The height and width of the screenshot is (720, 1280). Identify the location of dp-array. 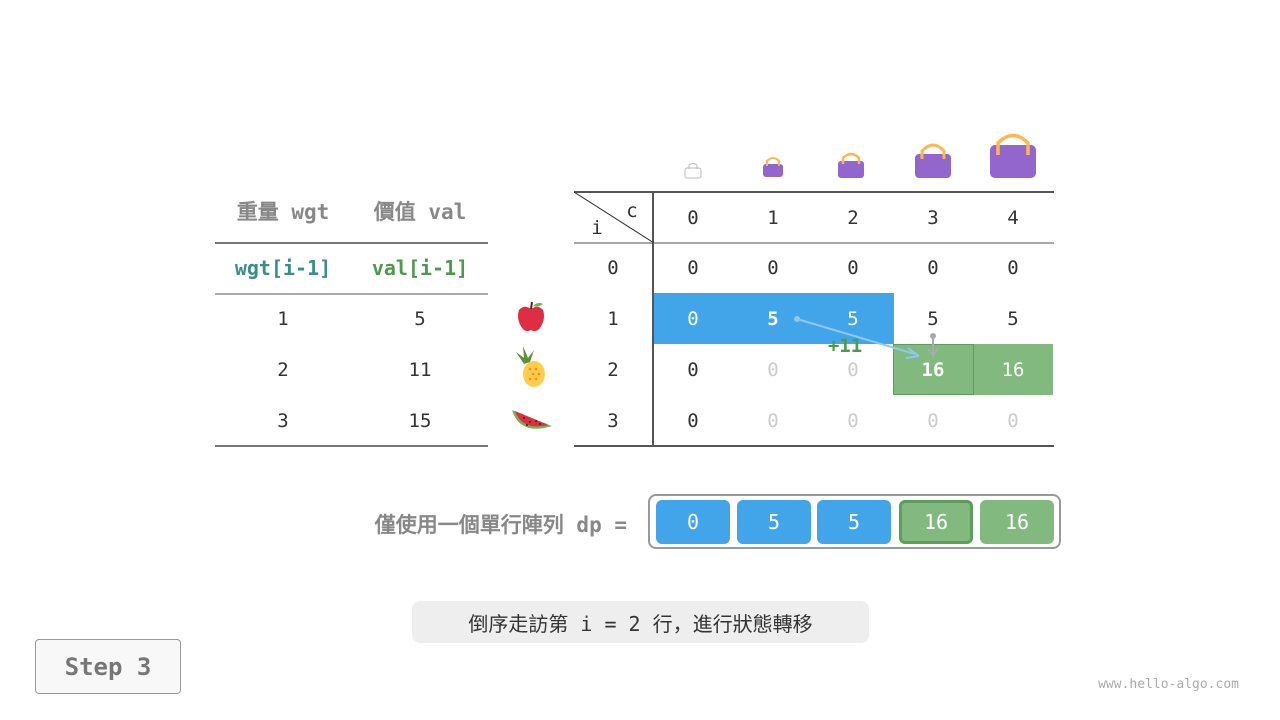
(854, 521).